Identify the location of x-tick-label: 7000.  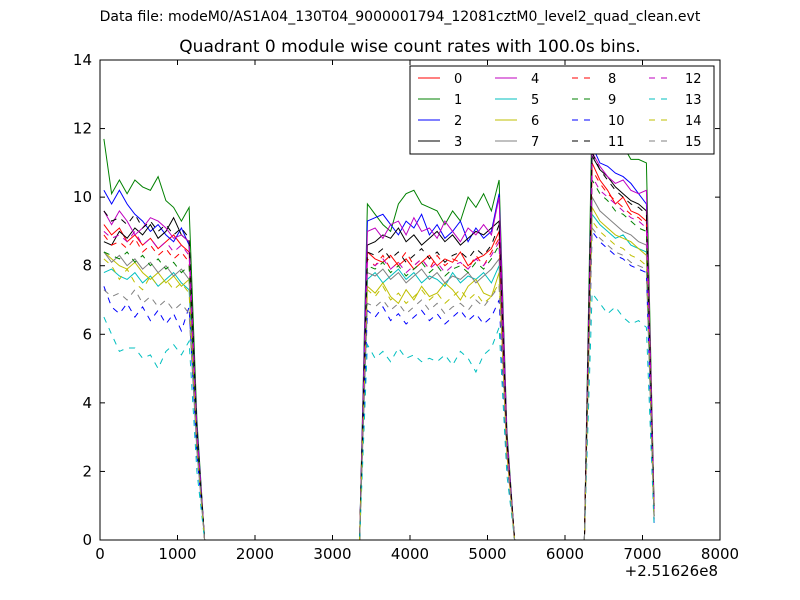
(642, 554).